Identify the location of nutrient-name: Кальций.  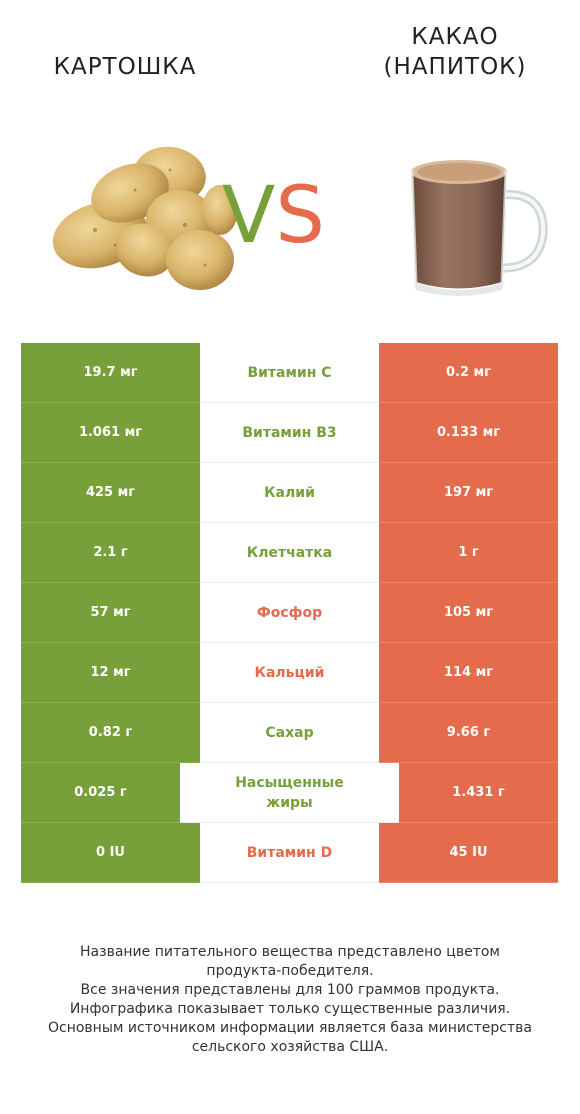
(289, 672).